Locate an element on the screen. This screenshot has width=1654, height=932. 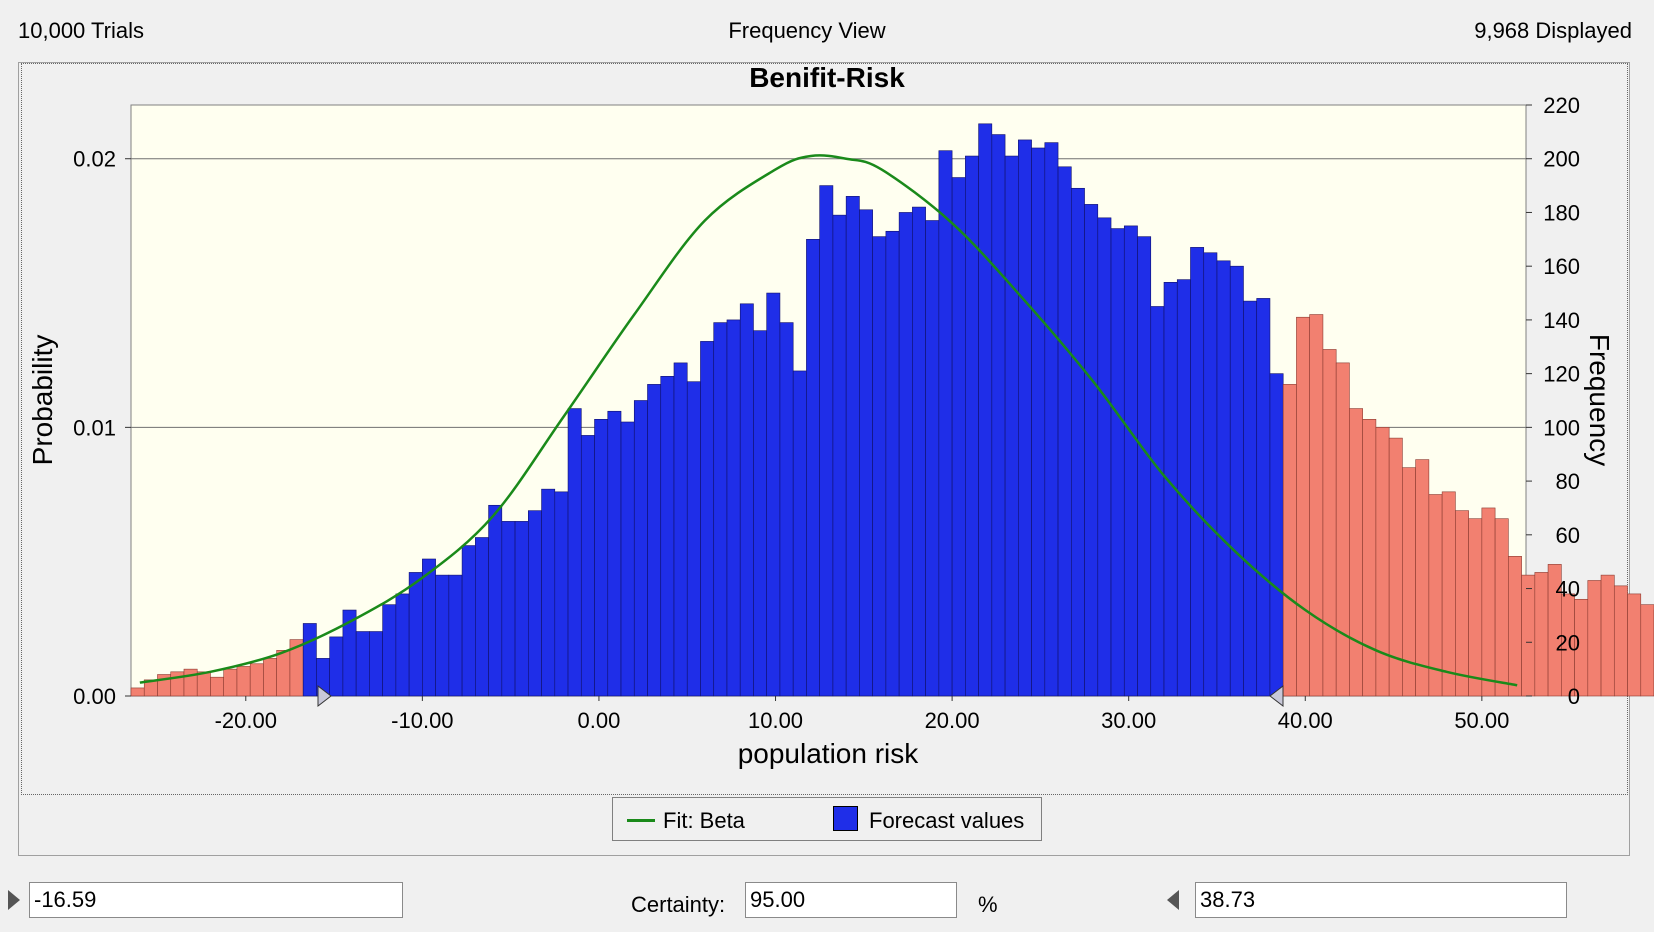
certainty-controls: -16.59 Certainty: 95.00 % 38.73 is located at coordinates (827, 894).